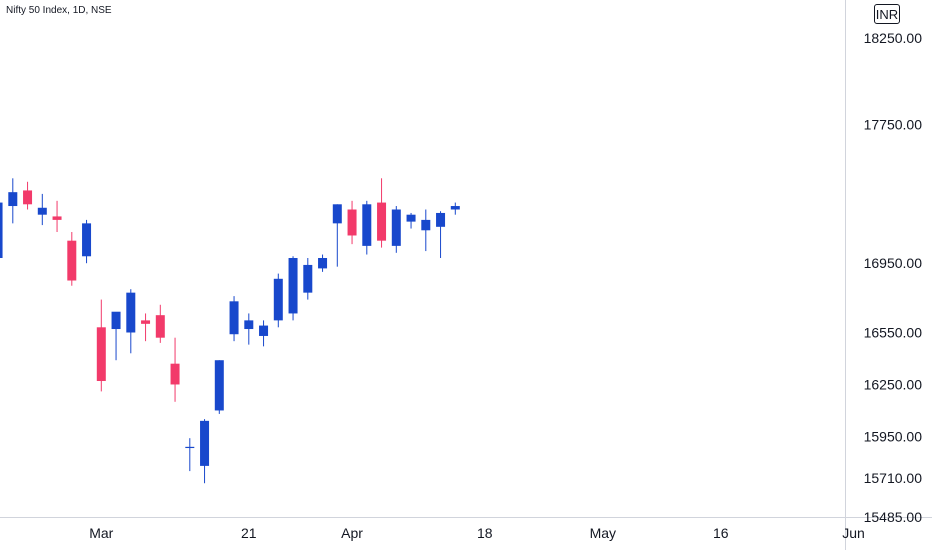 Image resolution: width=932 pixels, height=550 pixels. I want to click on y-tick-label: 16250.00, so click(893, 384).